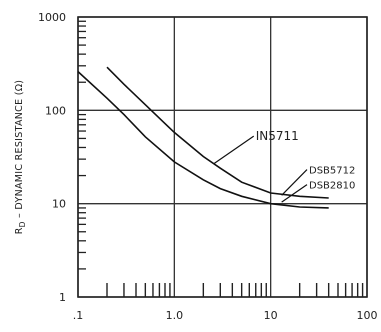 This screenshot has width=381, height=332. Describe the element at coordinates (332, 186) in the screenshot. I see `annotation-label: DSB2810` at that location.